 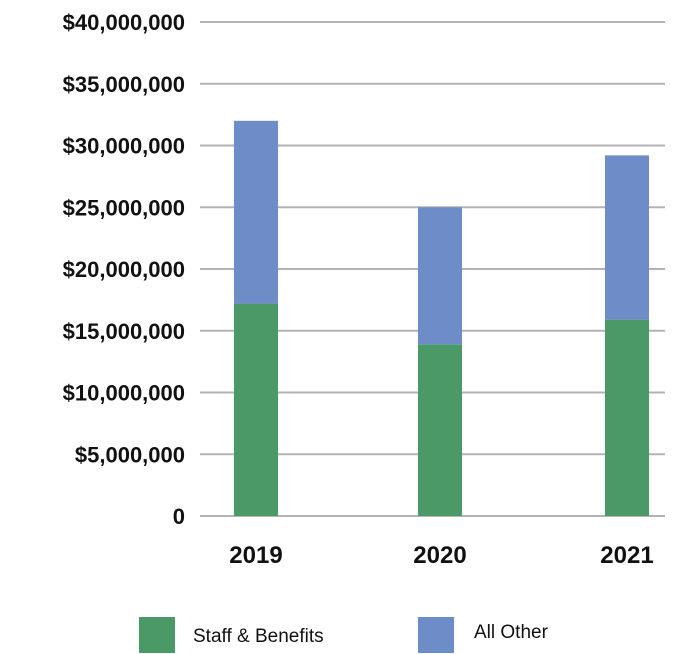 I want to click on y-tick-label: $15,000,000, so click(x=124, y=331).